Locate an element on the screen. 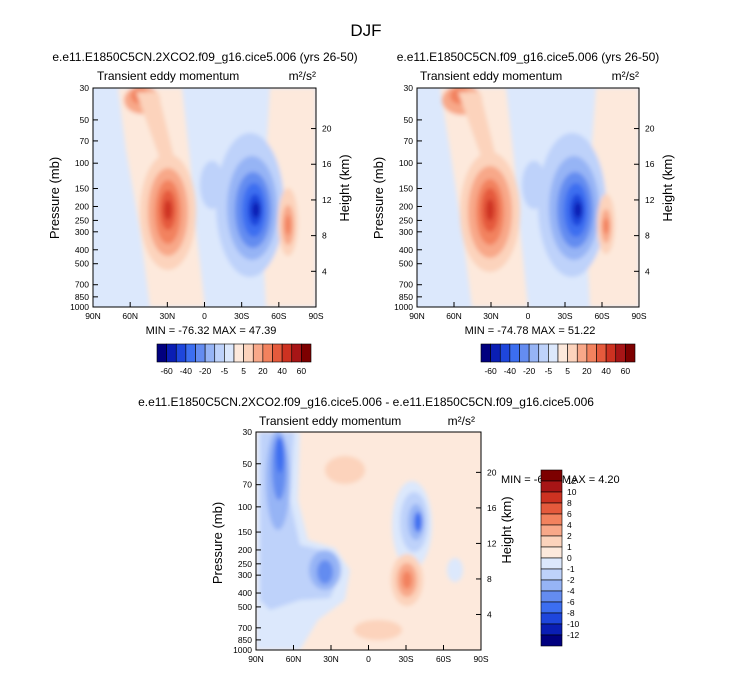  panel-c-xtick-label: 60S is located at coordinates (443, 659).